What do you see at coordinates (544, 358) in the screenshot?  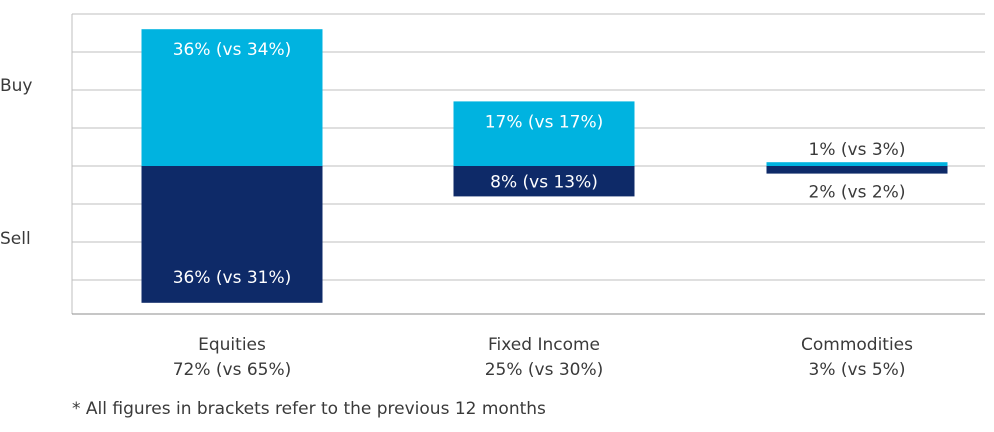 I see `category-fixed-income: Fixed Income 25% (vs 30%)` at bounding box center [544, 358].